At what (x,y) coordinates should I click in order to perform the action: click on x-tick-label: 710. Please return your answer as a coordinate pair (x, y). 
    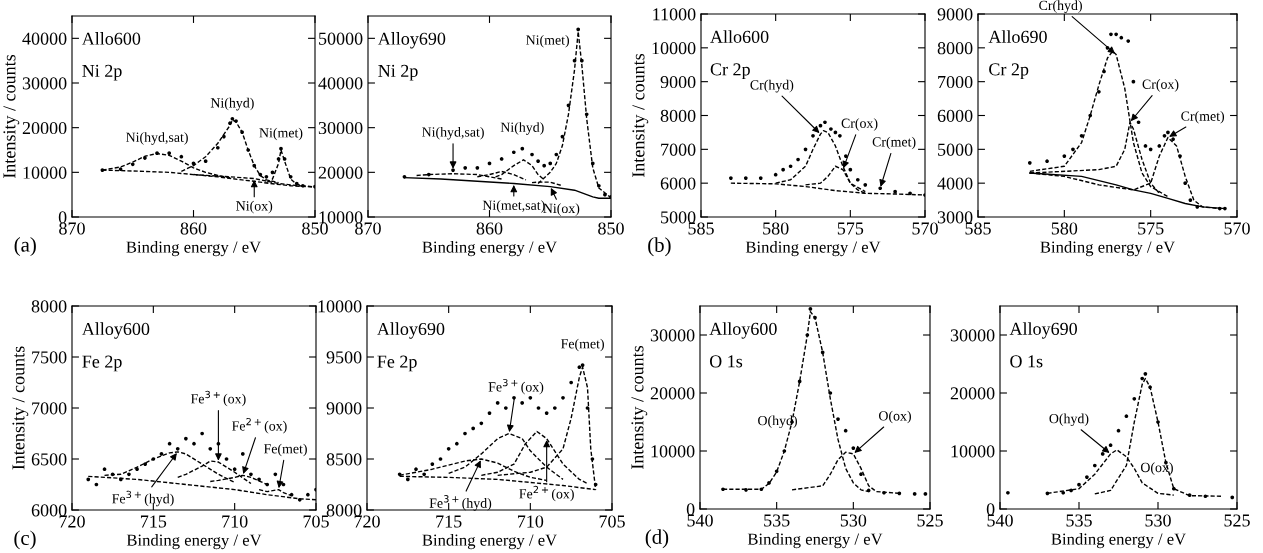
    Looking at the image, I should click on (235, 521).